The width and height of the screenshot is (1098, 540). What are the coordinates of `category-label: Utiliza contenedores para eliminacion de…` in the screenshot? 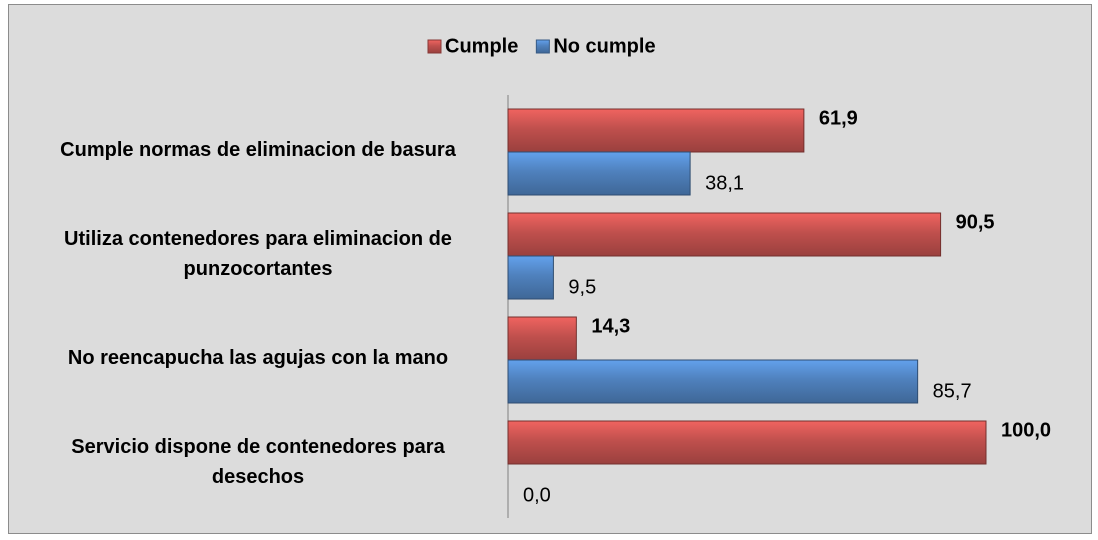 It's located at (258, 254).